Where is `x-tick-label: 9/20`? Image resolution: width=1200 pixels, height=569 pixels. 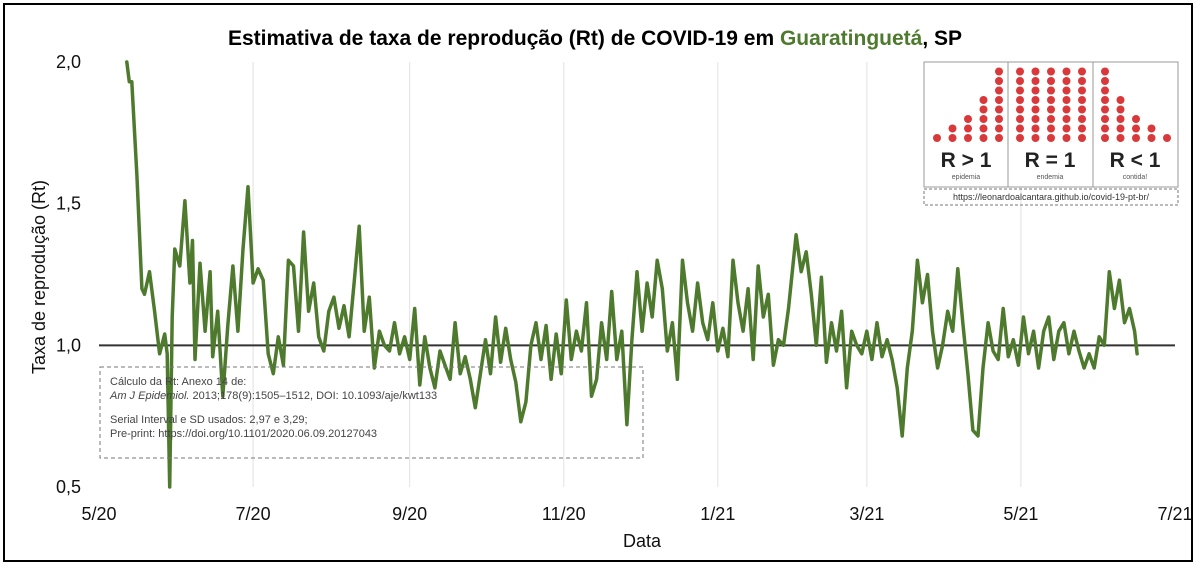
x-tick-label: 9/20 is located at coordinates (409, 514).